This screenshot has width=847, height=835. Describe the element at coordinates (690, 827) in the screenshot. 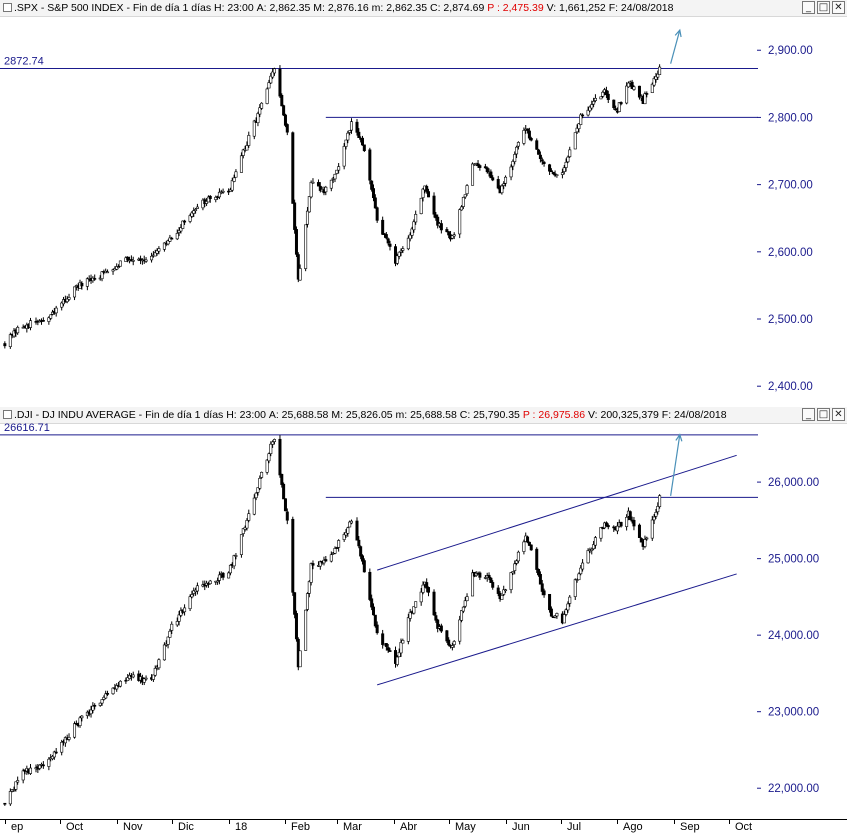

I see `month-label: Sep` at that location.